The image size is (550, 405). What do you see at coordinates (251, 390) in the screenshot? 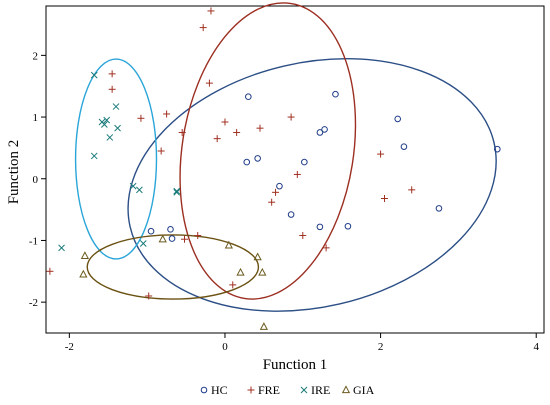
I see `legend-marker-fre` at bounding box center [251, 390].